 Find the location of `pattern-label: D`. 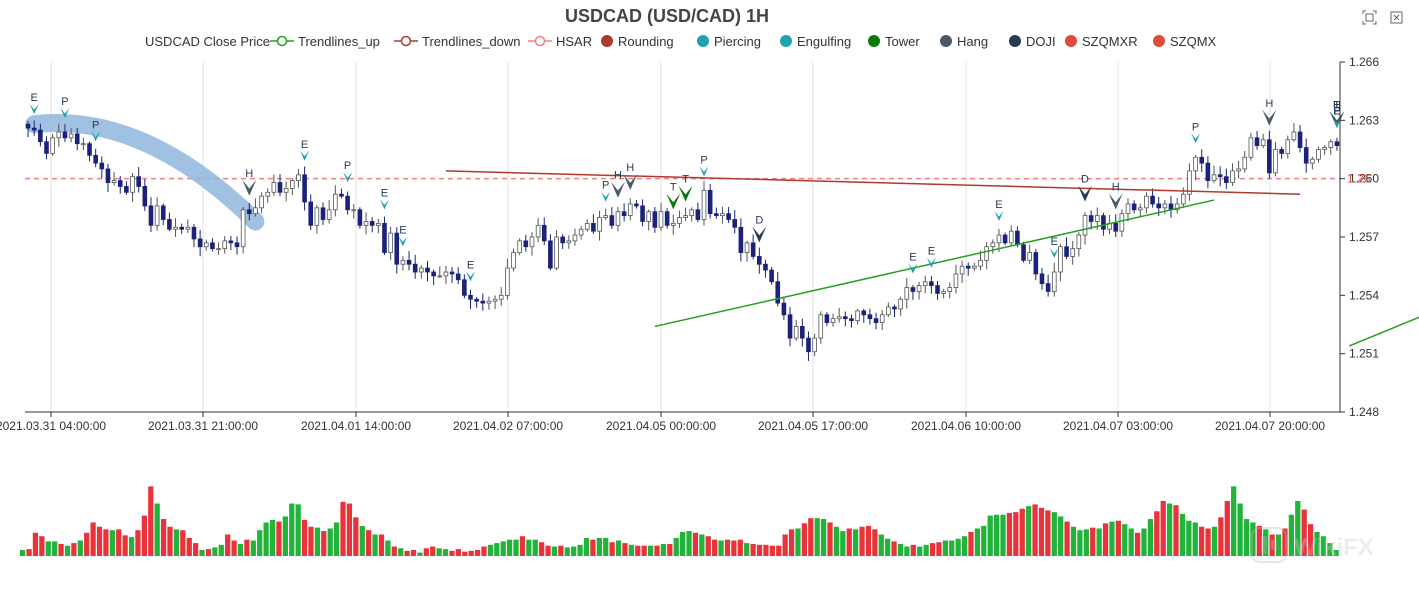

pattern-label: D is located at coordinates (759, 220).